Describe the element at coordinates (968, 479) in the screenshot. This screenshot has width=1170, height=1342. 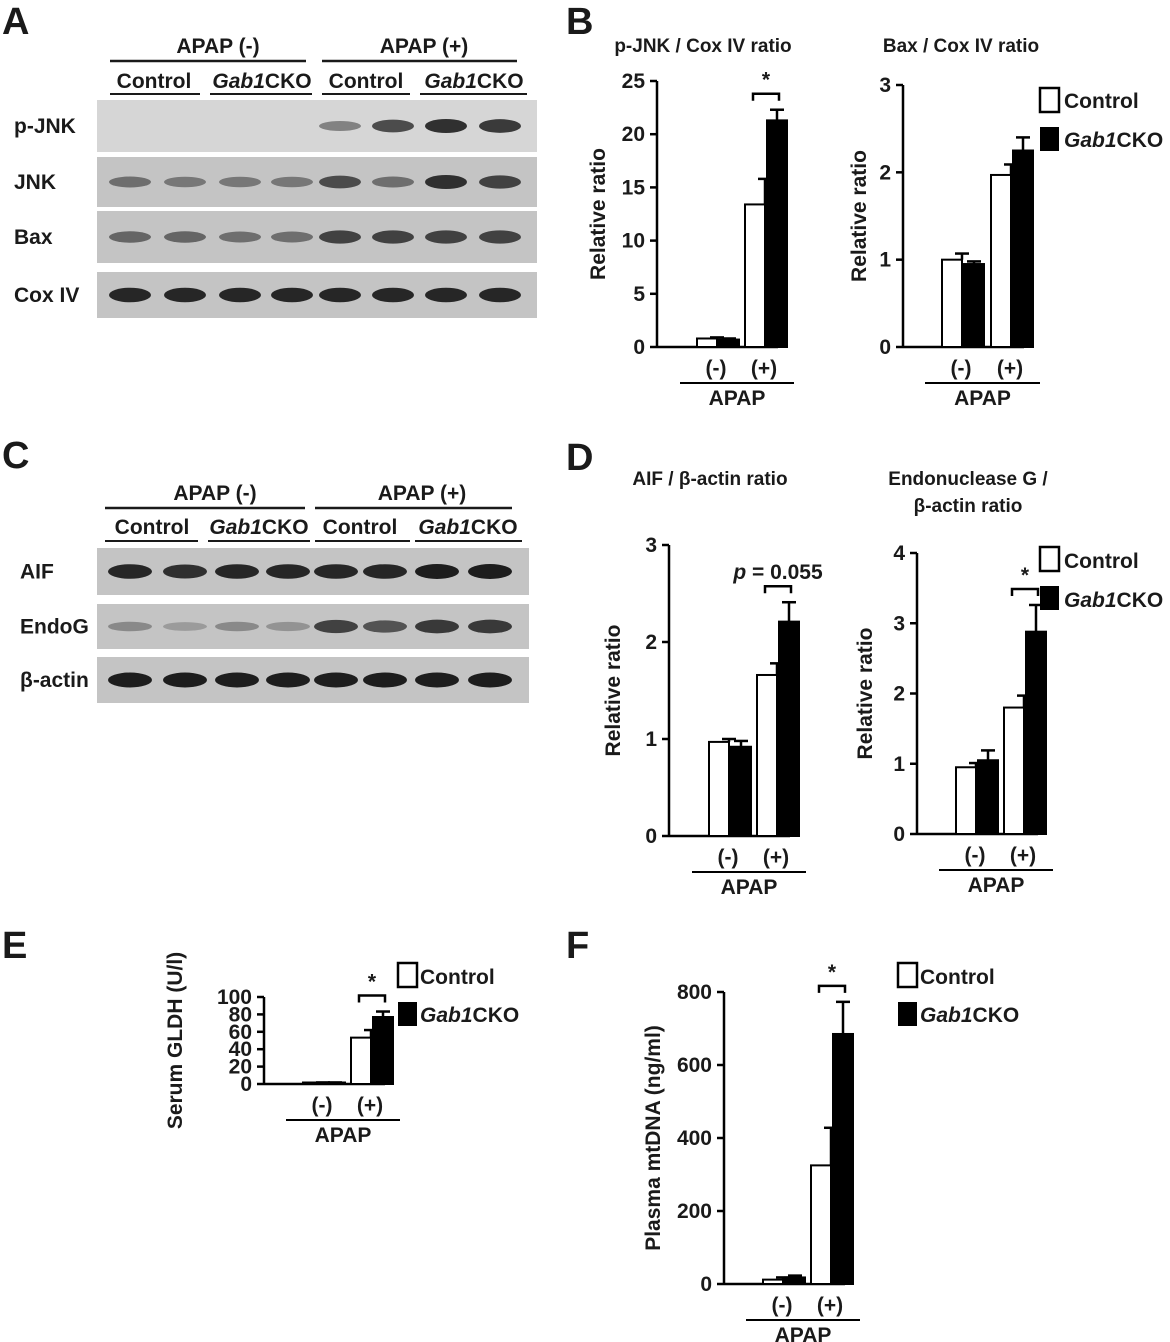
I see `chart-title: Endonuclease G /` at that location.